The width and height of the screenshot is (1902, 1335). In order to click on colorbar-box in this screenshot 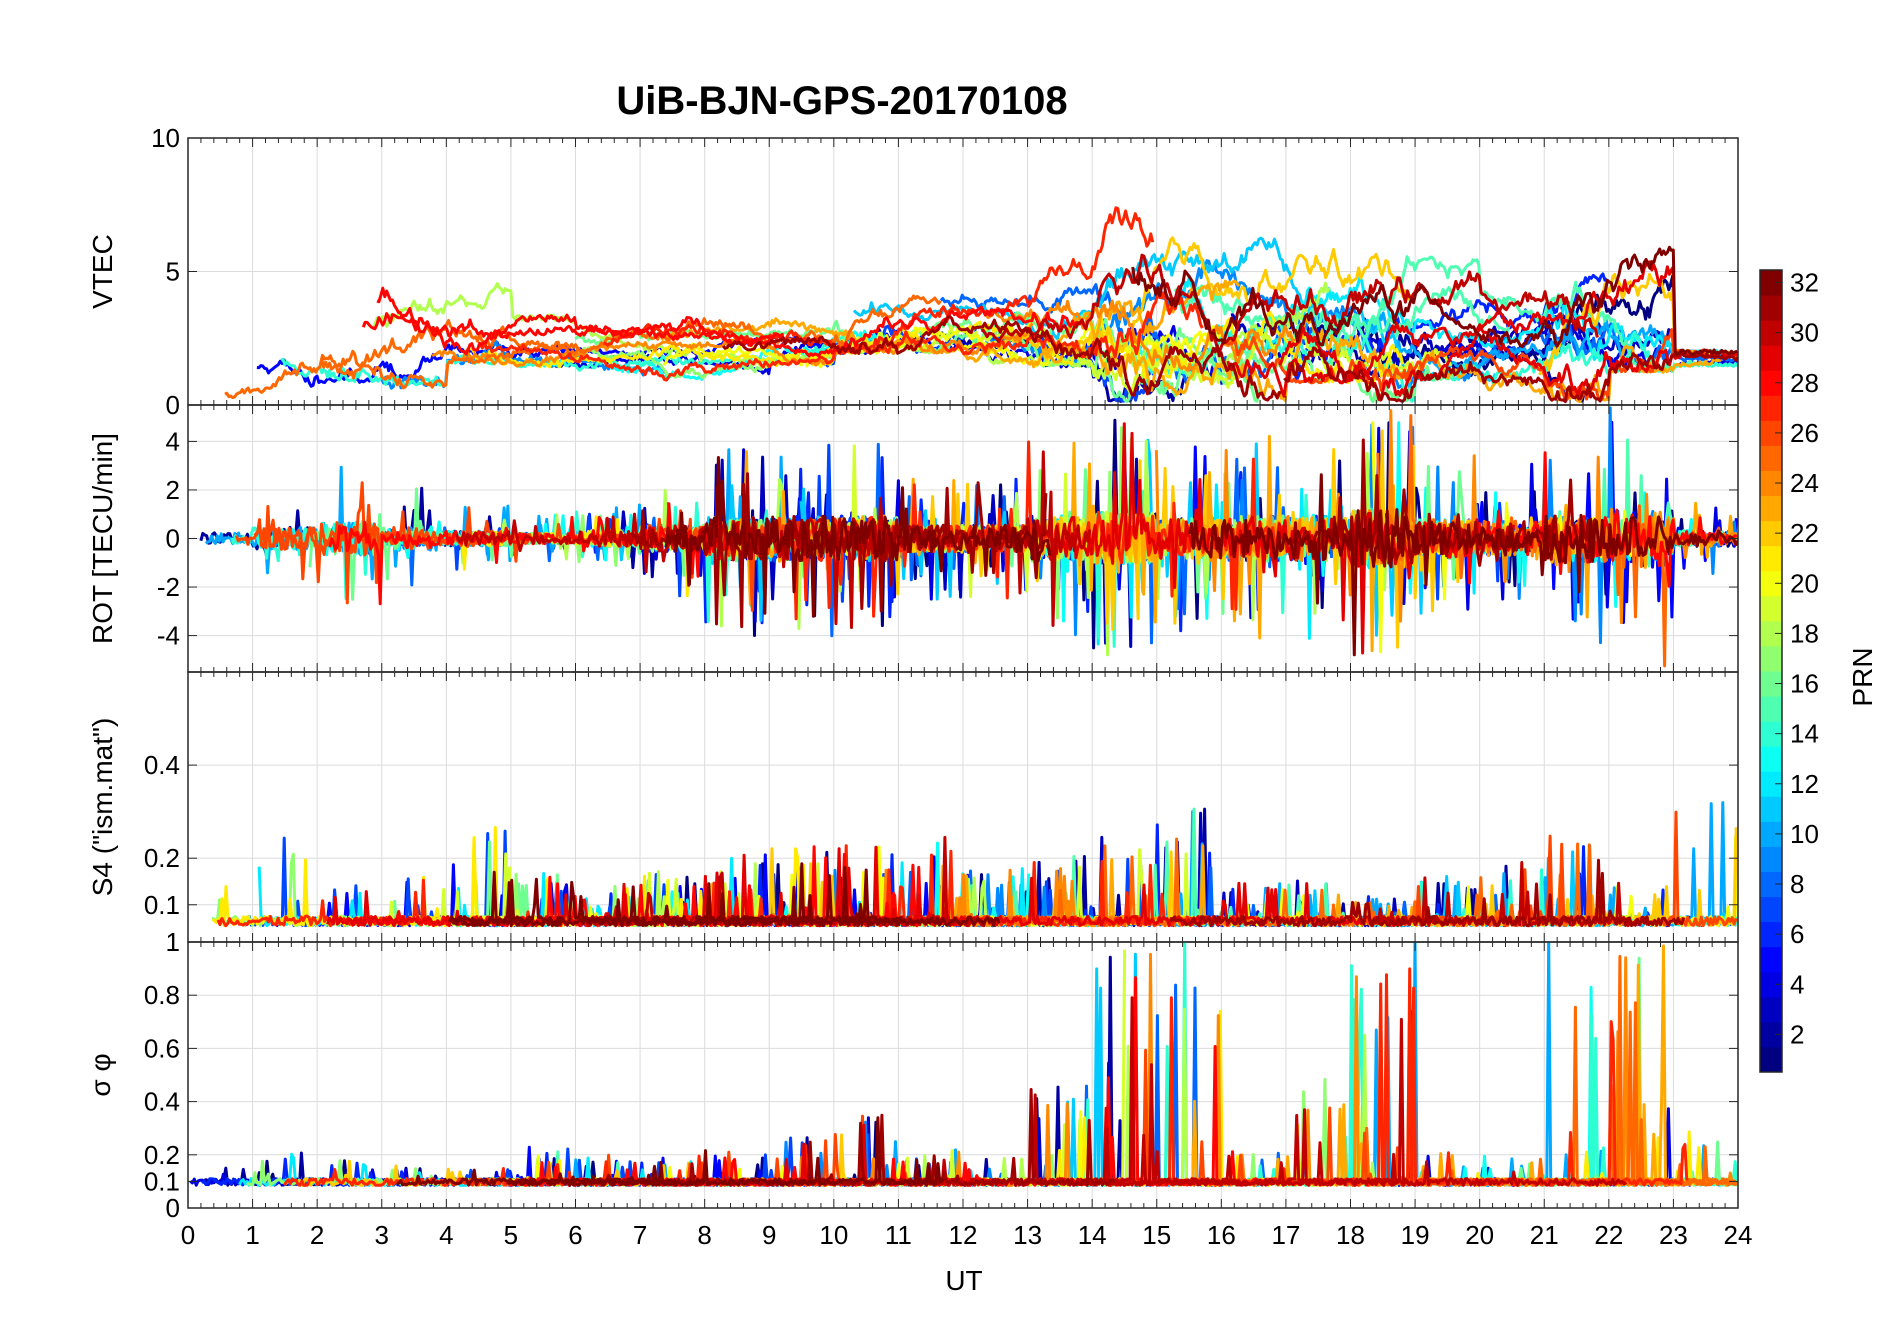, I will do `click(1771, 671)`.